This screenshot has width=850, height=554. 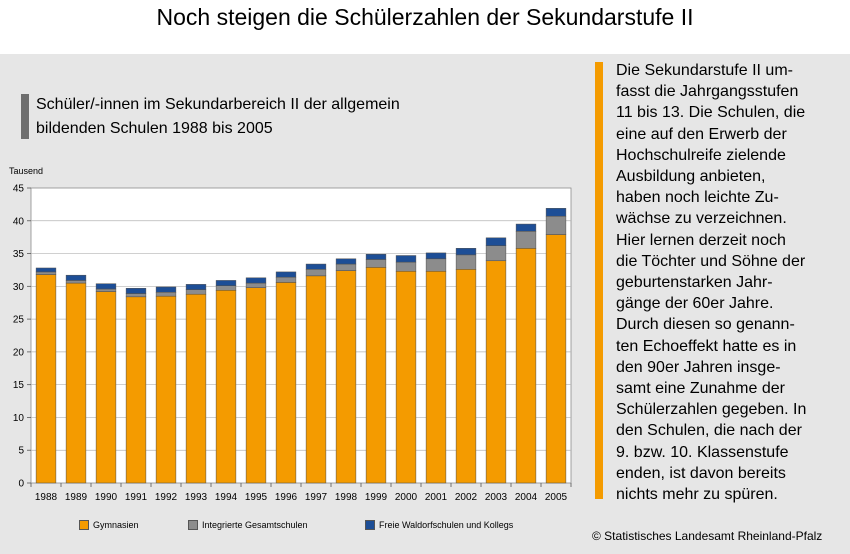 I want to click on x-tick-label: 2004, so click(x=526, y=497).